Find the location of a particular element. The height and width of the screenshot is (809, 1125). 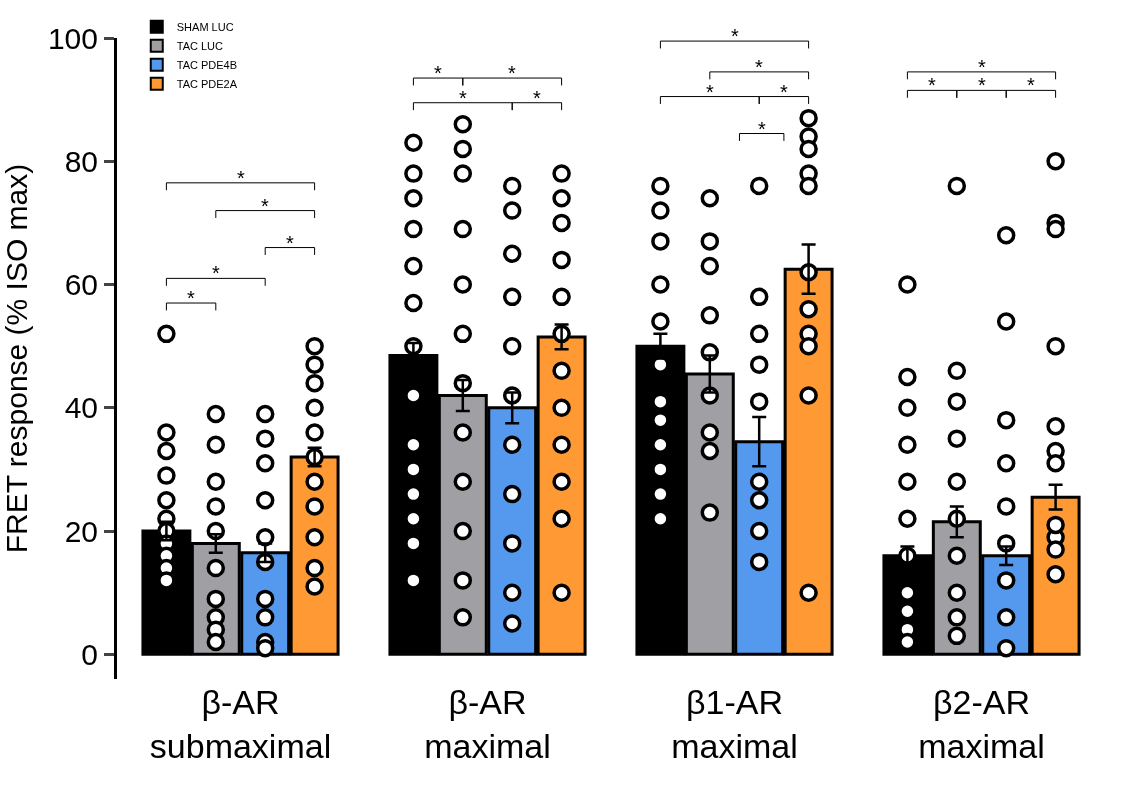

y-tick-label: 100 is located at coordinates (72, 38).